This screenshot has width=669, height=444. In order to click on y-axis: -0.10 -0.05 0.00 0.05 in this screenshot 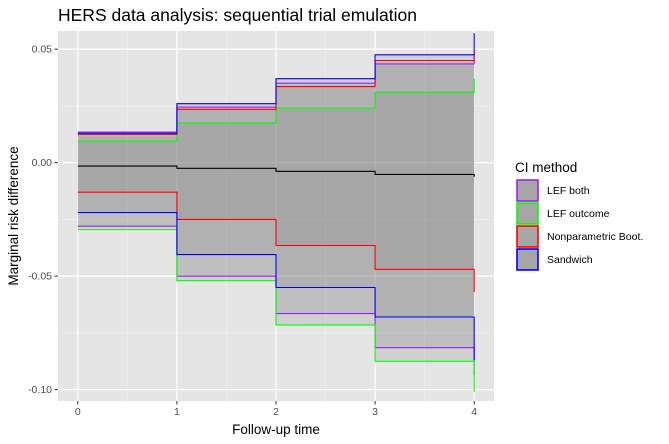, I will do `click(43, 220)`.